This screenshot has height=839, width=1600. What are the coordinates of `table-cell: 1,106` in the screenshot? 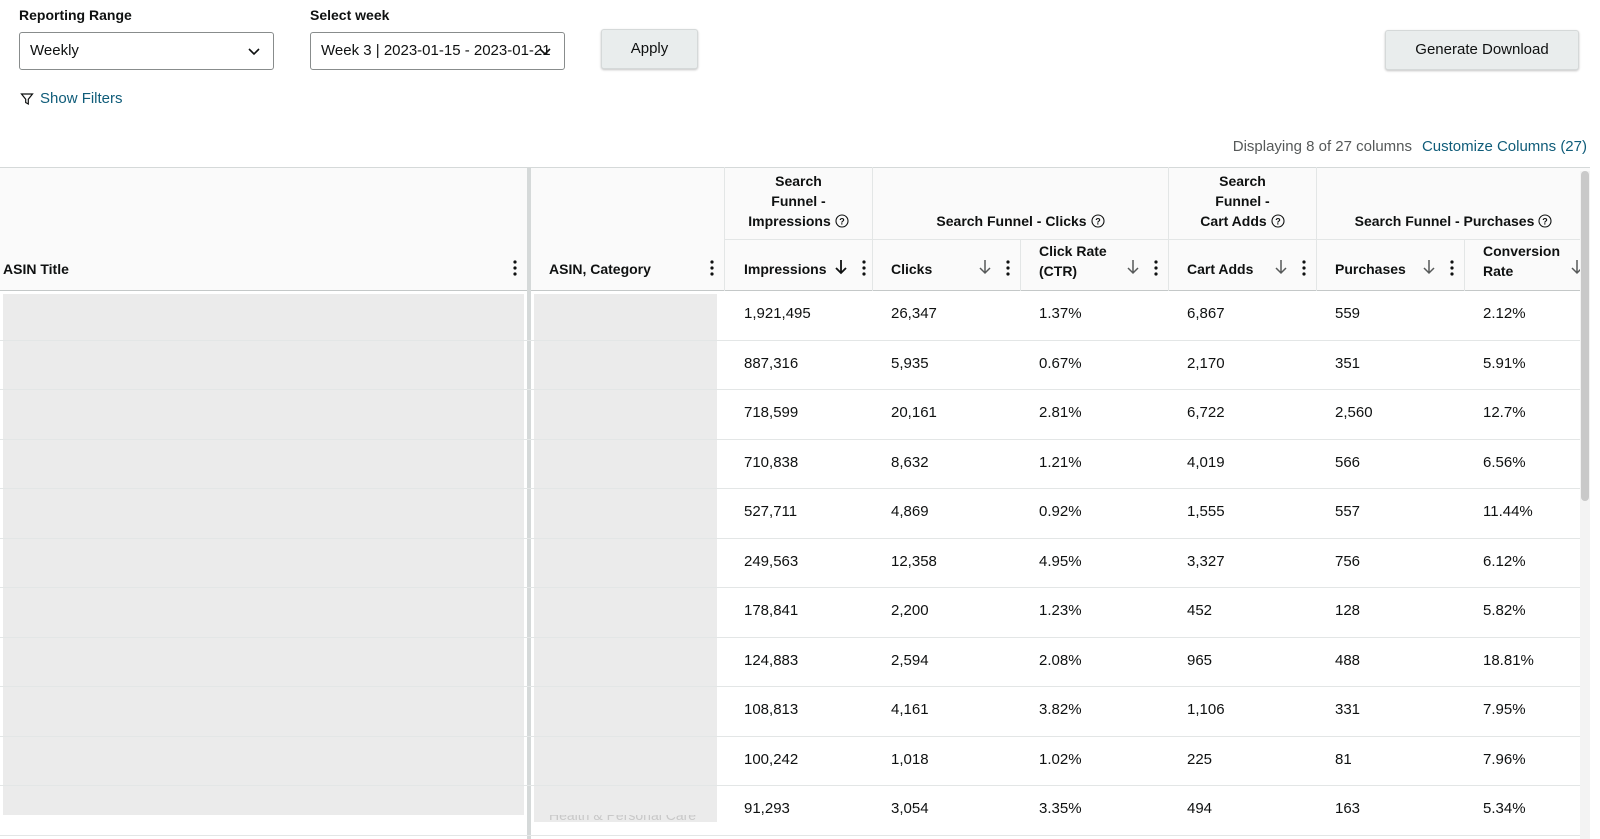 It's located at (1206, 709).